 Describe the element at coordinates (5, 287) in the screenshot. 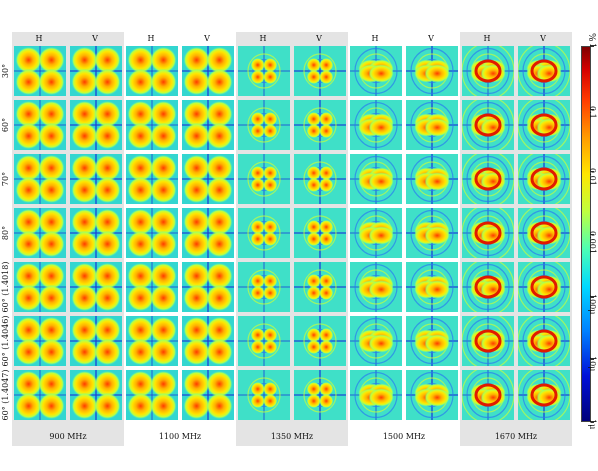

I see `row-label: 60° (1.4018)` at that location.